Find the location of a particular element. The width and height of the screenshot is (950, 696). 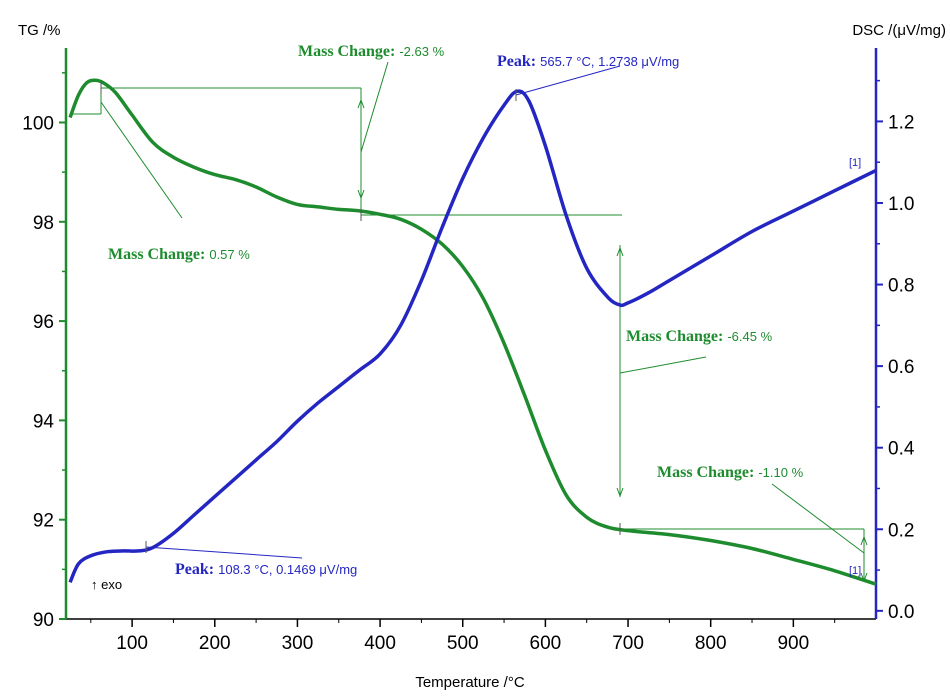

x-tick-label: 500 is located at coordinates (463, 643).